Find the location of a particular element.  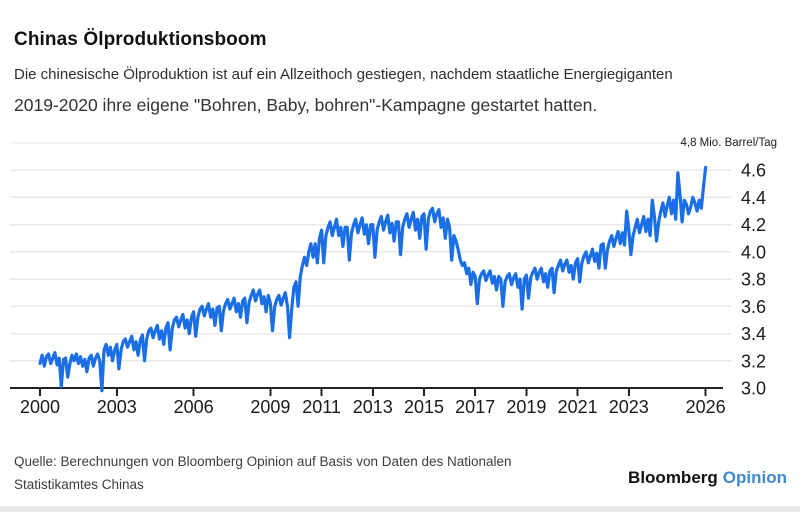

x-axis-tick-label: 2019 is located at coordinates (526, 407).